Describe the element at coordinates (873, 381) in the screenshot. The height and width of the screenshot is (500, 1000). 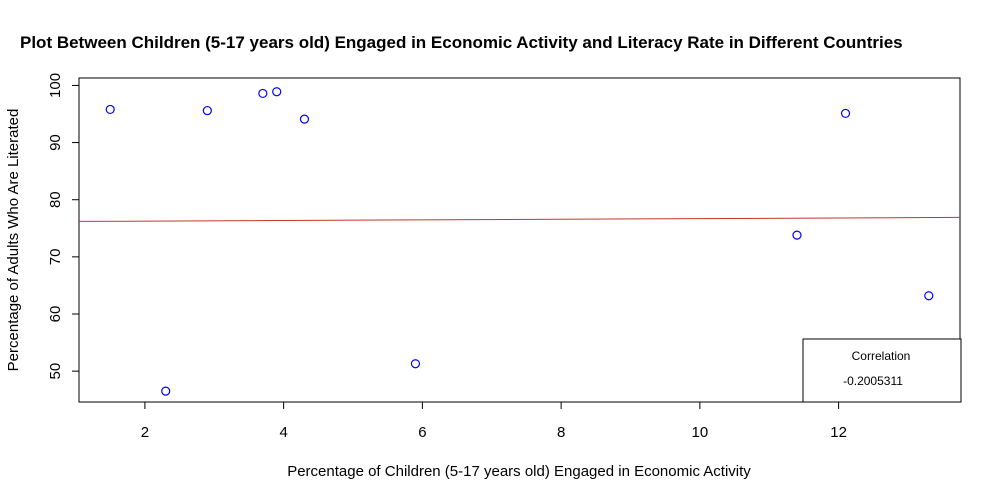
I see `legend-value: -0.2005311` at that location.